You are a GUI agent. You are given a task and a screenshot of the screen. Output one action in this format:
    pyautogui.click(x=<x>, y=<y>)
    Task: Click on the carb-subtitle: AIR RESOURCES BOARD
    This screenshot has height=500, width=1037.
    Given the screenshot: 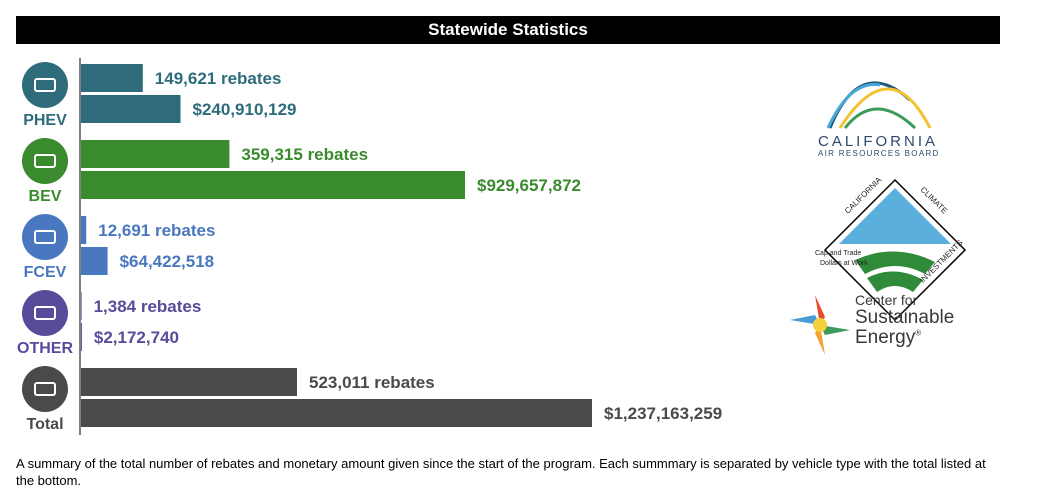 What is the action you would take?
    pyautogui.click(x=879, y=153)
    